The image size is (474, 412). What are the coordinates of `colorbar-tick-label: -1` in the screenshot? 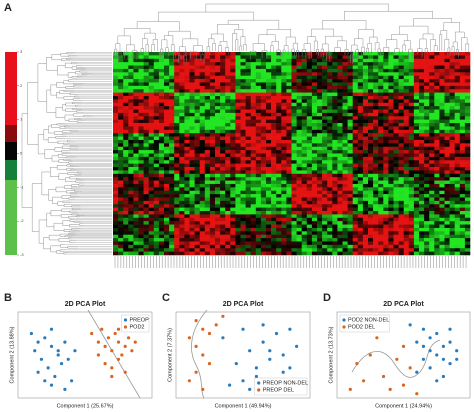 It's located at (22, 186).